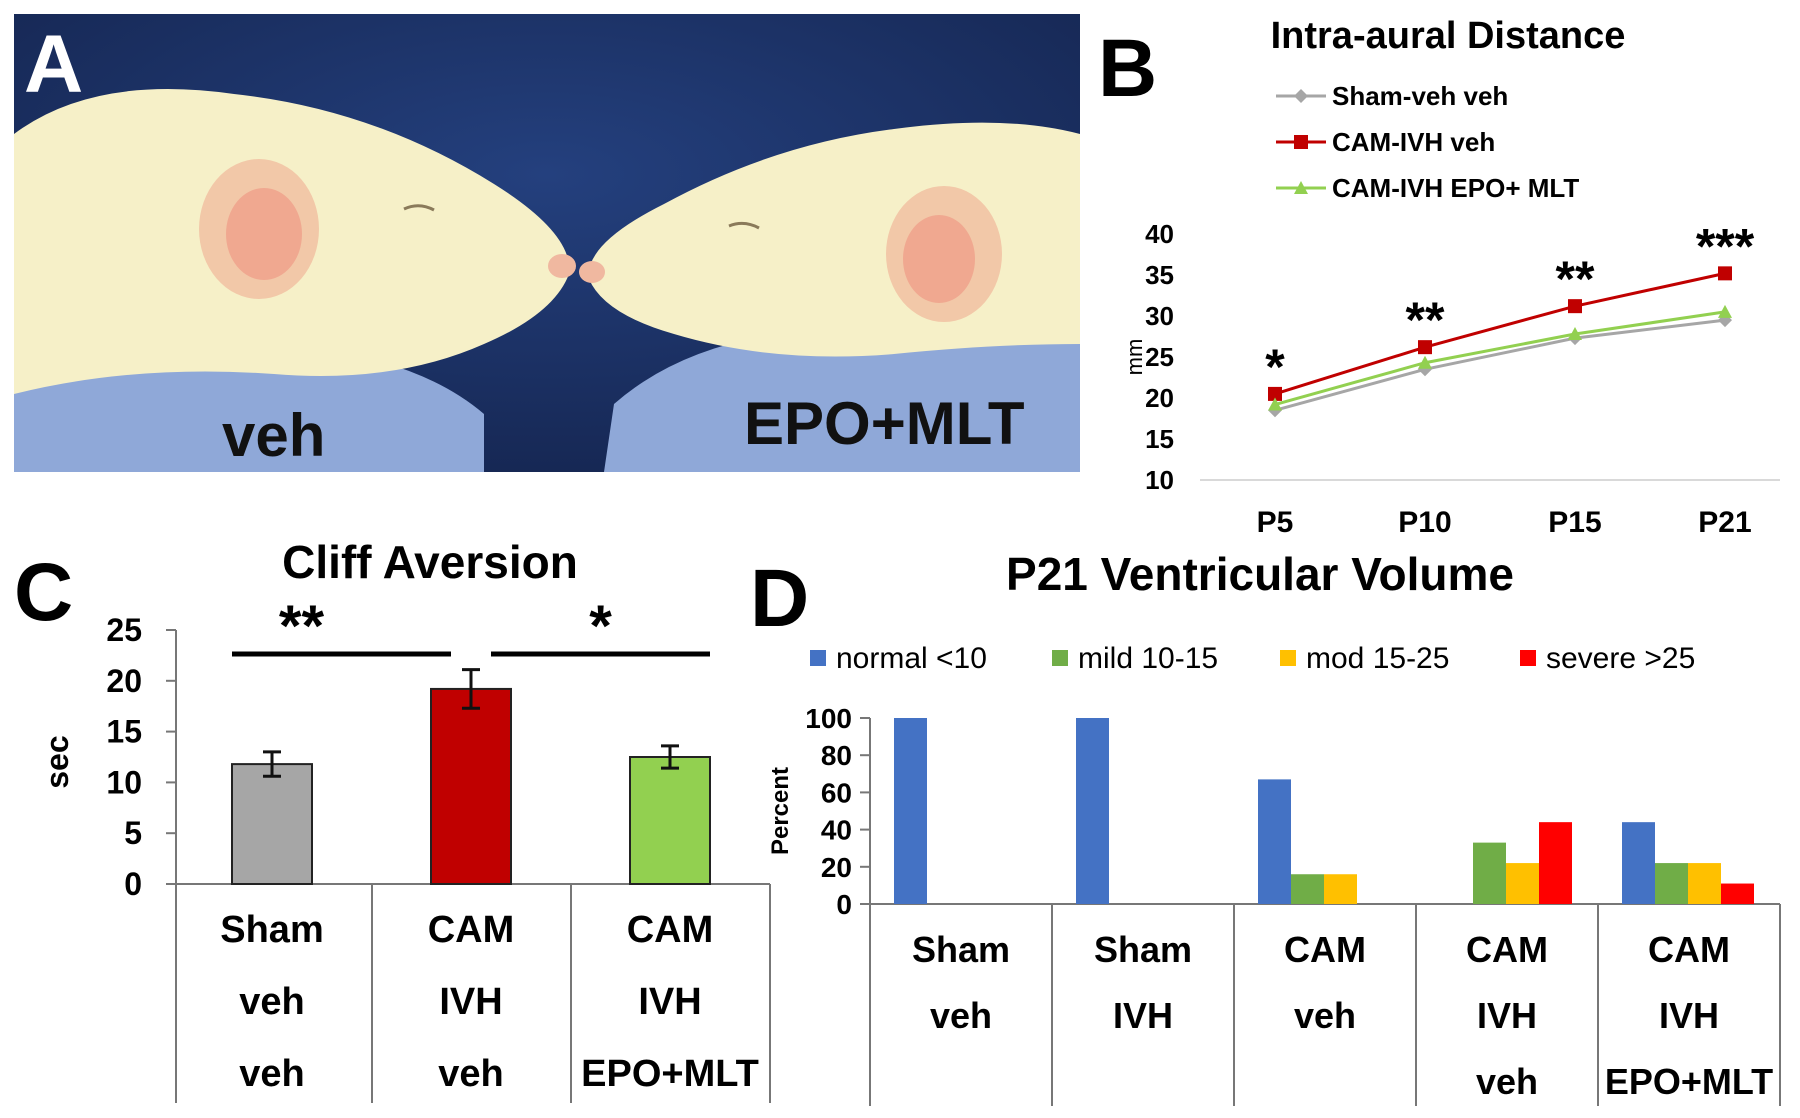 This screenshot has width=1800, height=1118. I want to click on chart-b-xtick-label: P15, so click(1574, 522).